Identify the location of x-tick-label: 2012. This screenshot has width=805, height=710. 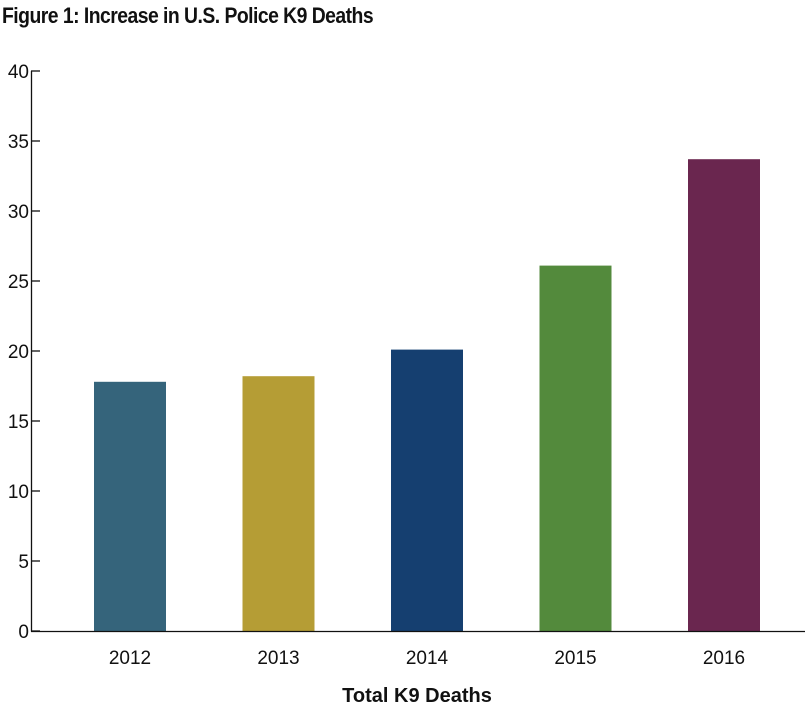
(130, 658).